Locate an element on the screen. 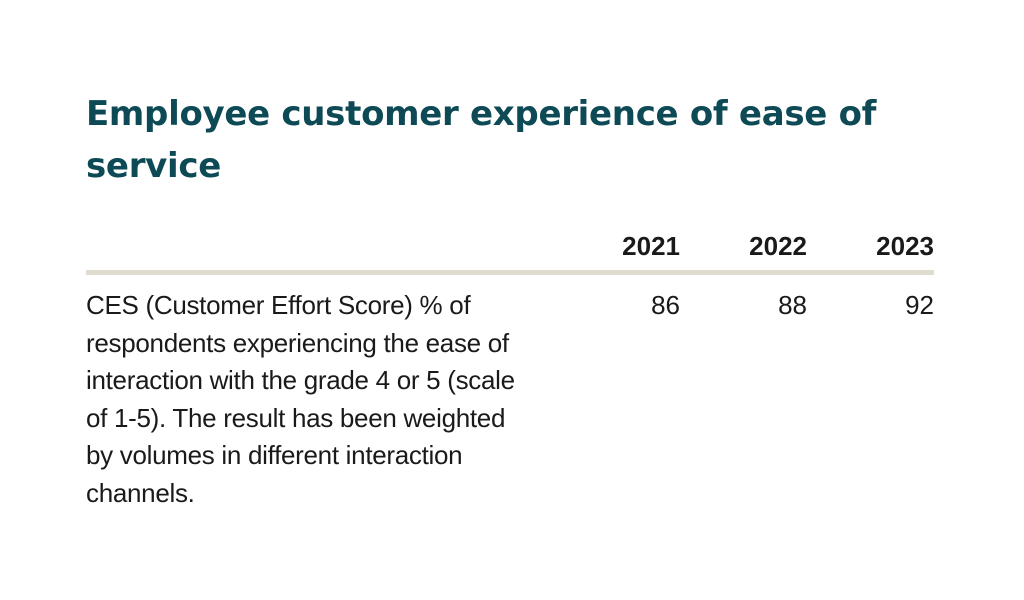 The height and width of the screenshot is (600, 1024). column-header-2022: 2022 is located at coordinates (778, 246).